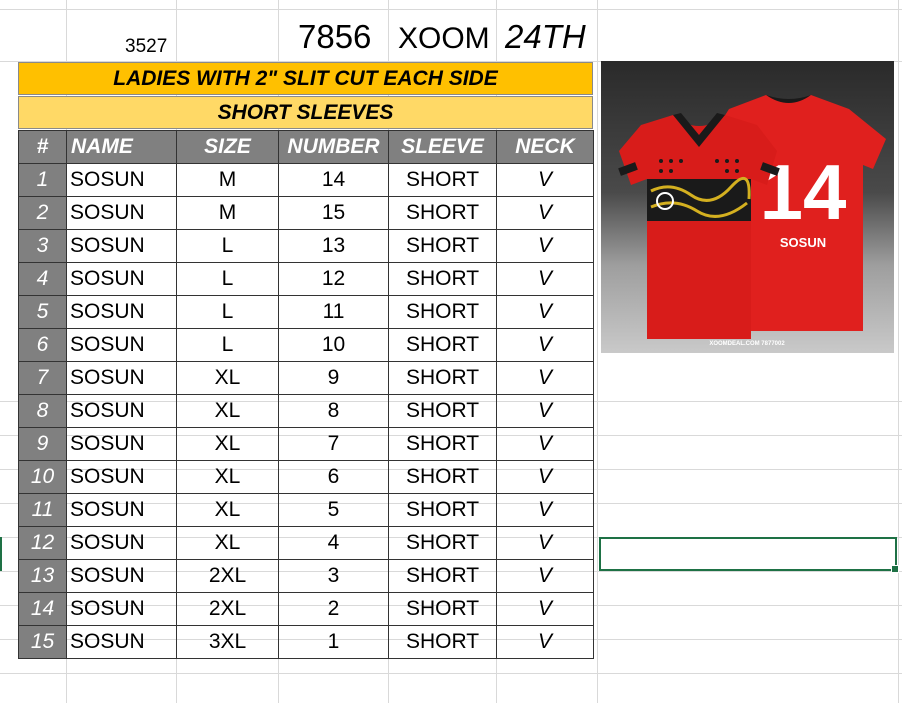 The width and height of the screenshot is (902, 703). I want to click on row-index-cell: 1, so click(42, 180).